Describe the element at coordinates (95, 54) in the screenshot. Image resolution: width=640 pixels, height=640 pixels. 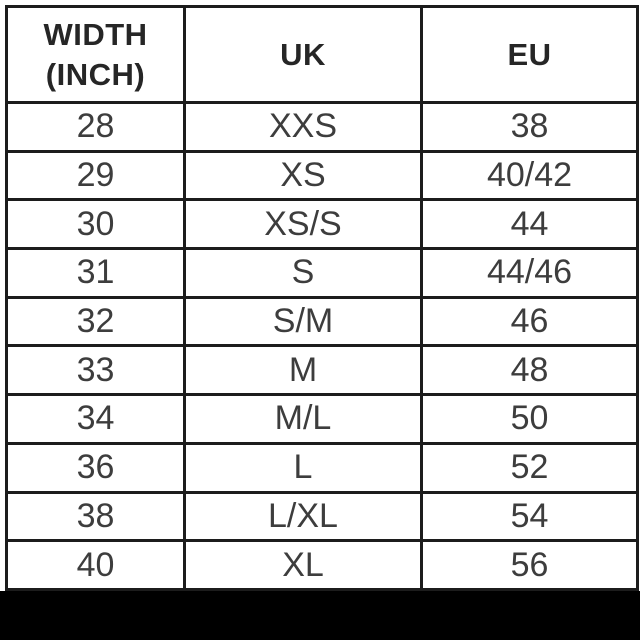
I see `header-cell-width-inch: WIDTH (INCH)` at that location.